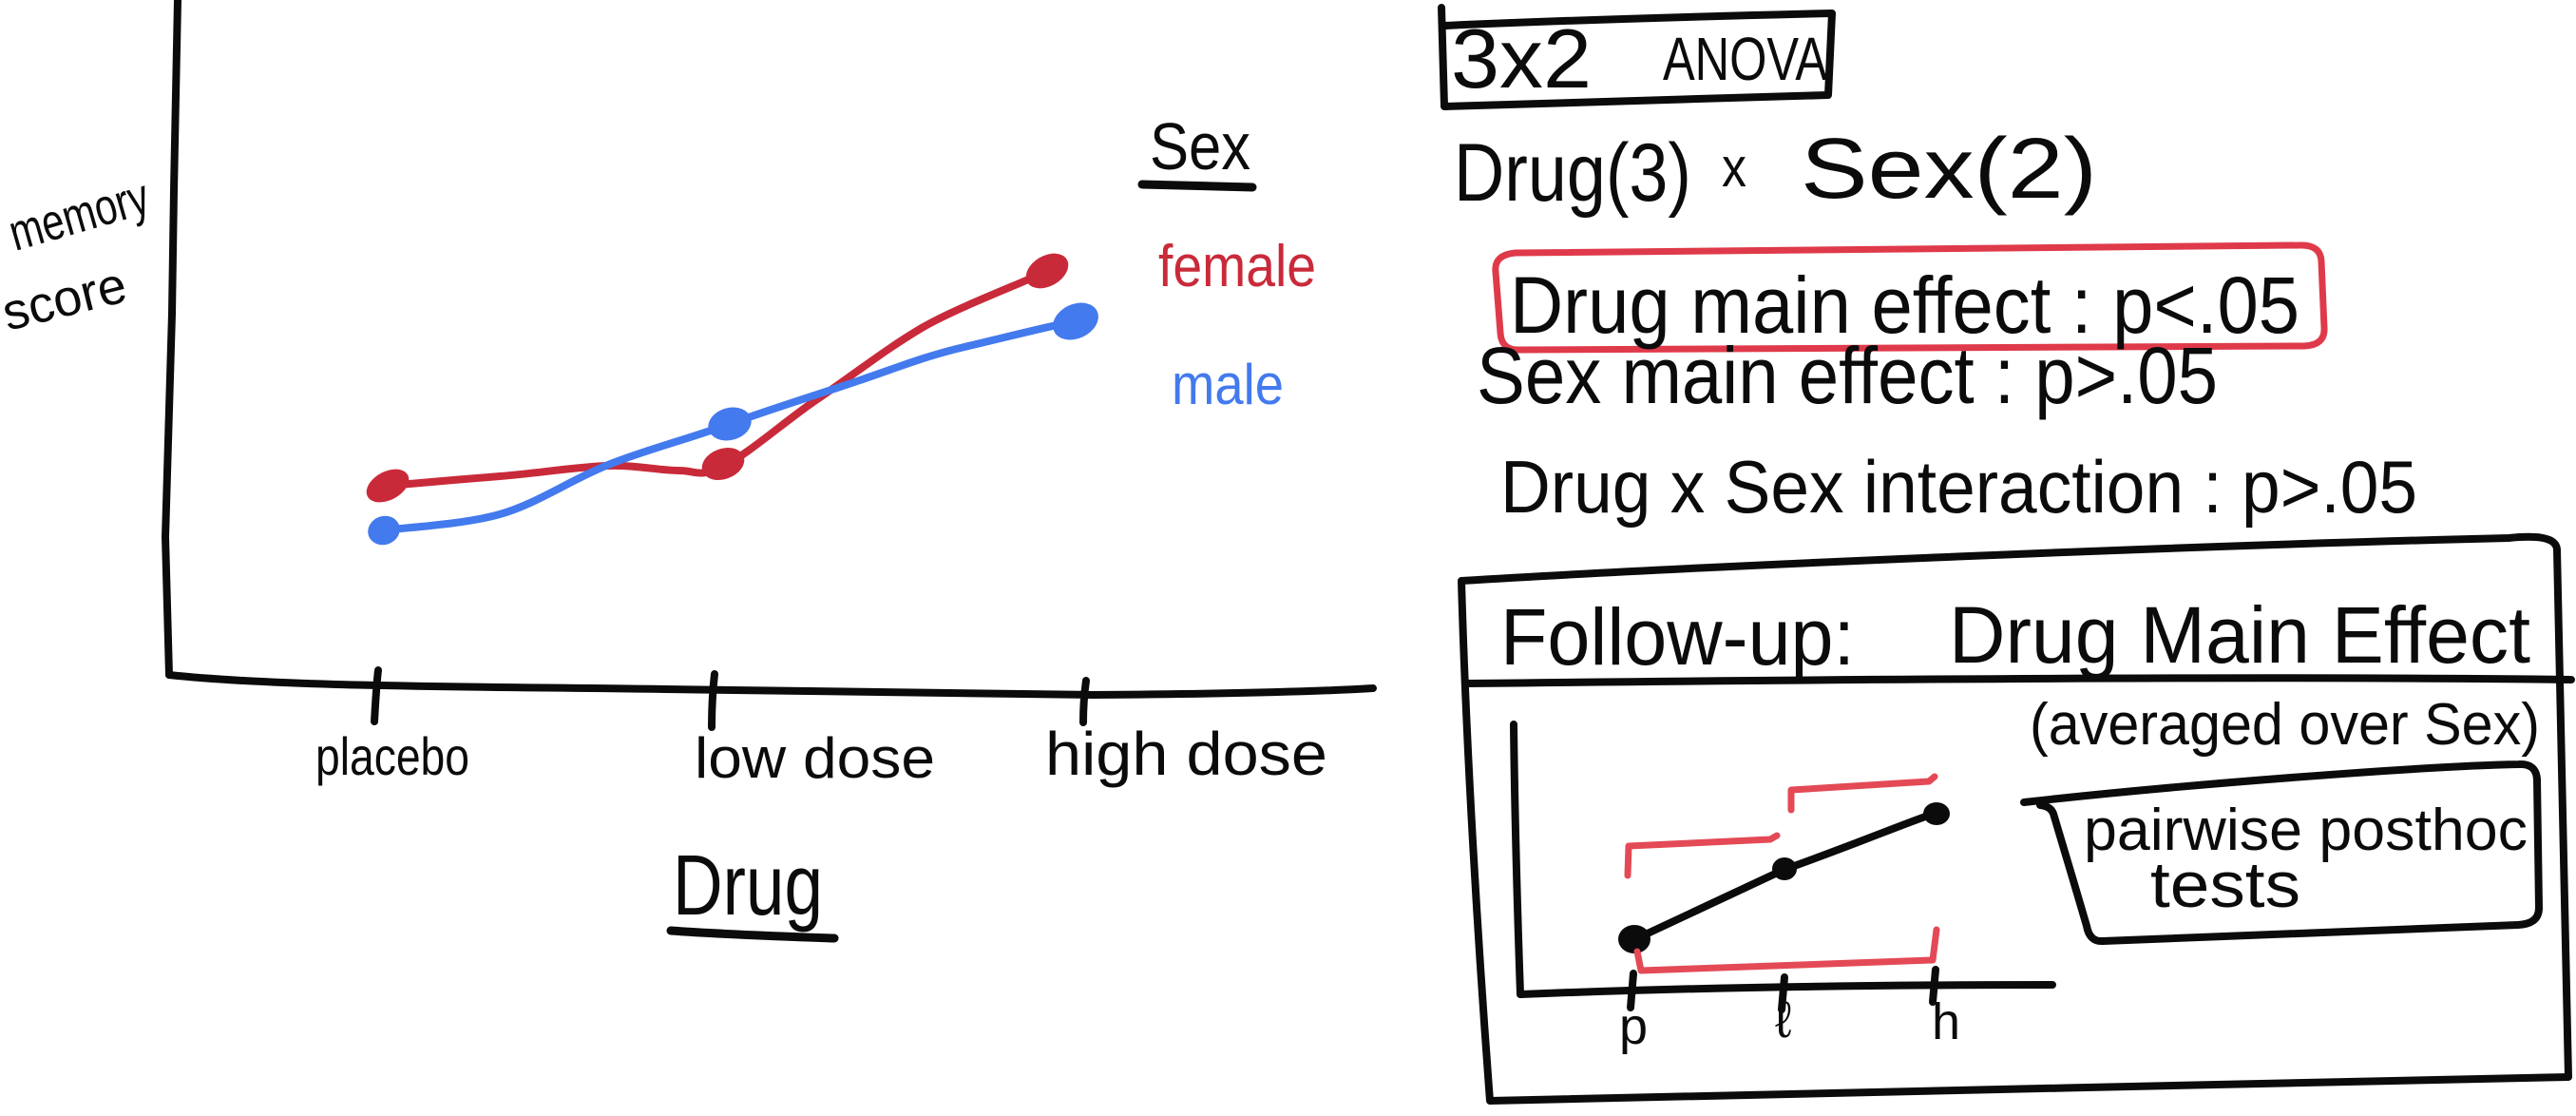 Image resolution: width=2576 pixels, height=1116 pixels. What do you see at coordinates (1200, 146) in the screenshot?
I see `svg-text: Sex` at bounding box center [1200, 146].